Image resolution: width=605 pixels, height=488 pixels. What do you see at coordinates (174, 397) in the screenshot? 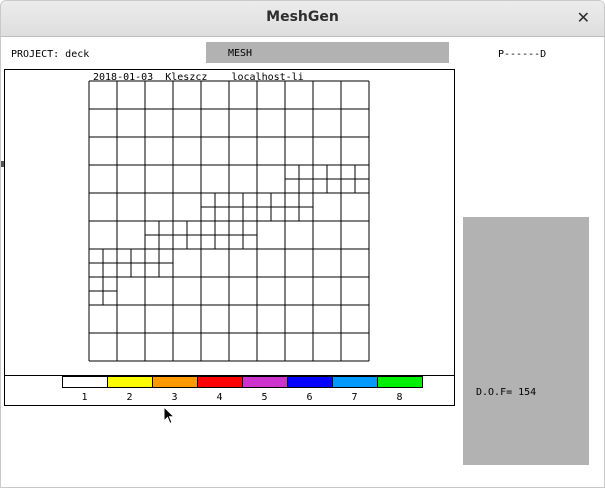
I see `legend-label-3: 3` at bounding box center [174, 397].